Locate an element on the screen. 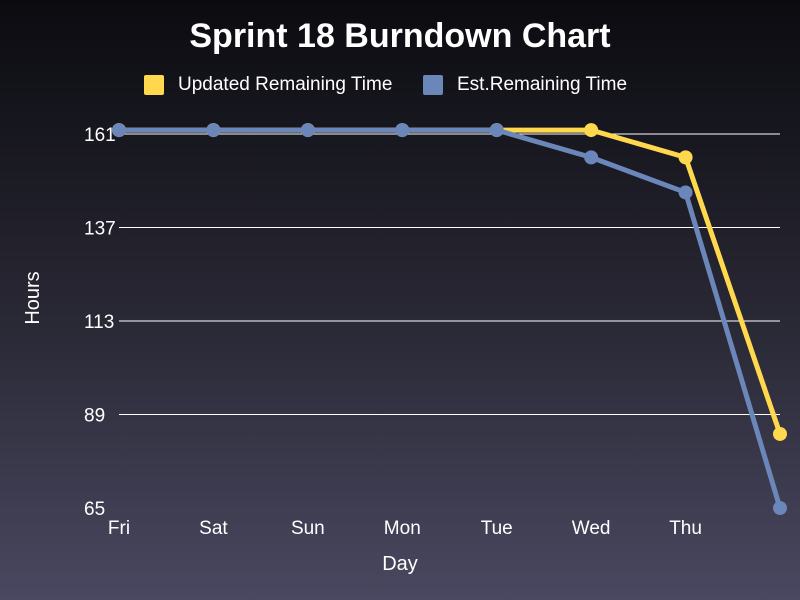 The image size is (800, 600). x-axis-ticks: Fri Sat Sun Mon Tue Wed Thu is located at coordinates (405, 528).